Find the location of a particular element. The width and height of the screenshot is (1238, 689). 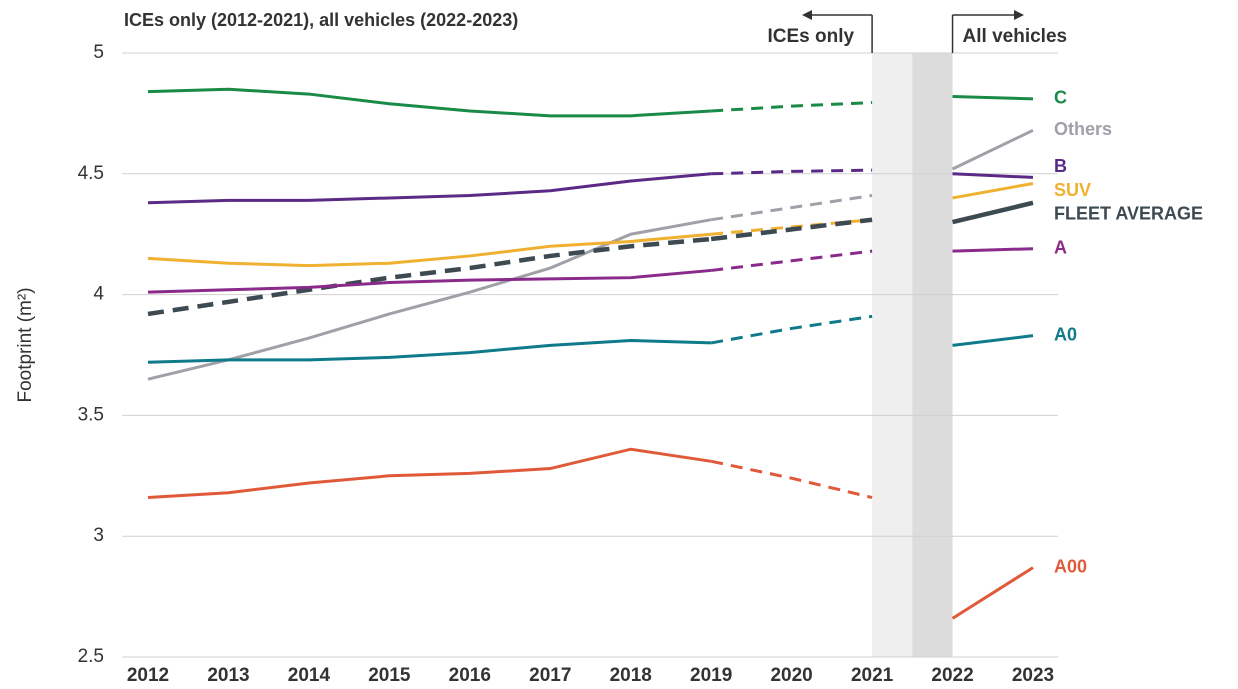

y-tick-label: 3 is located at coordinates (98, 535).